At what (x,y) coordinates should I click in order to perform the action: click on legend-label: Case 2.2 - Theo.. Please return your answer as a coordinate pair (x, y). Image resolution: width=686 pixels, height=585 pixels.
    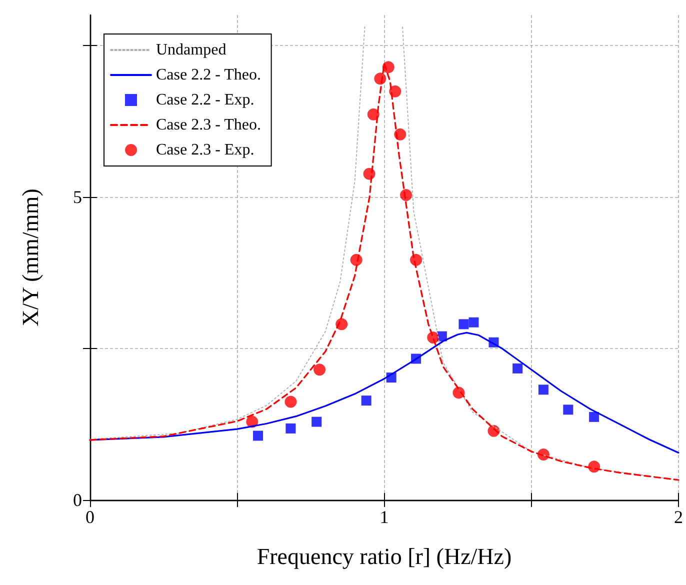
    Looking at the image, I should click on (209, 75).